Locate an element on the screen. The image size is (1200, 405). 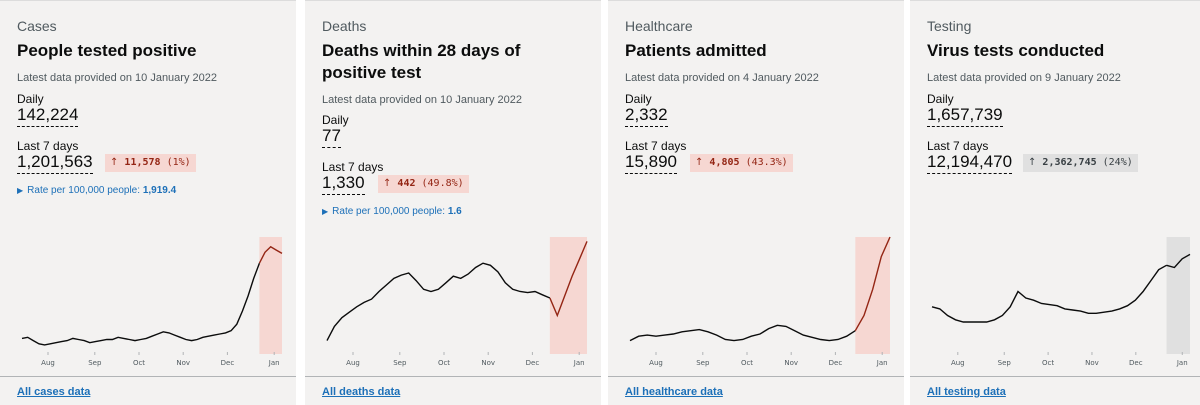
daily-value: 1,657,739 is located at coordinates (965, 116).